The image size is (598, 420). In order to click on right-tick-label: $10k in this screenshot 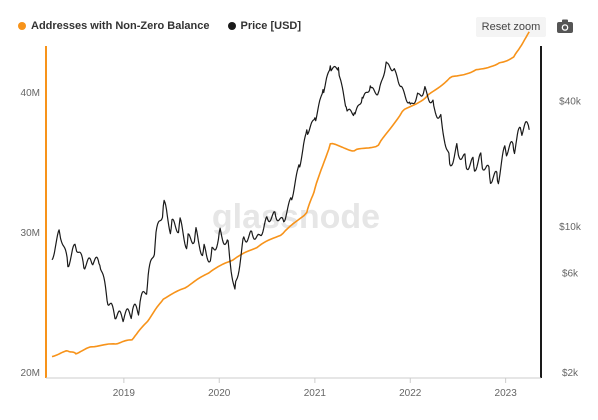, I will do `click(570, 227)`.